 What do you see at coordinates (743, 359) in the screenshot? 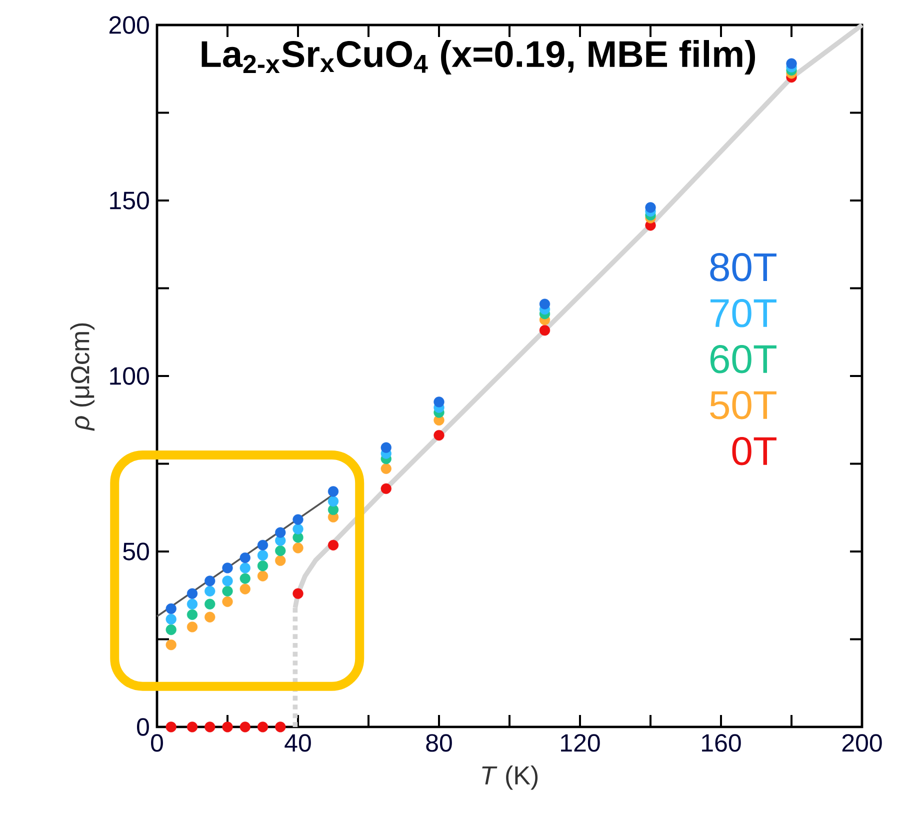
I see `text: 60T` at bounding box center [743, 359].